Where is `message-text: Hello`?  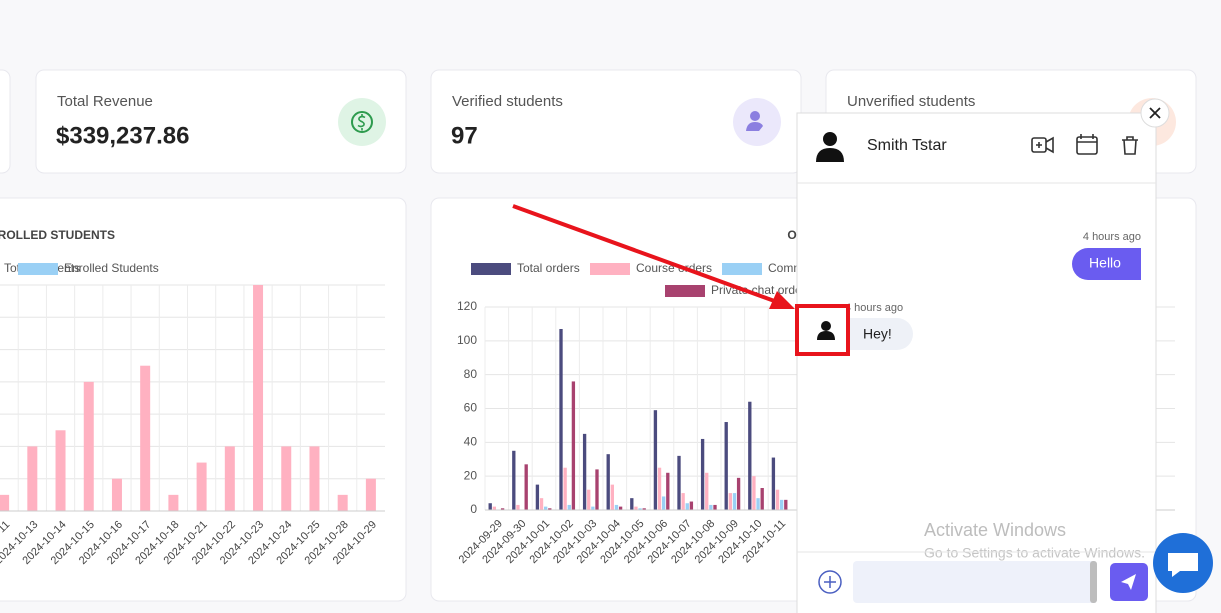 message-text: Hello is located at coordinates (1105, 263).